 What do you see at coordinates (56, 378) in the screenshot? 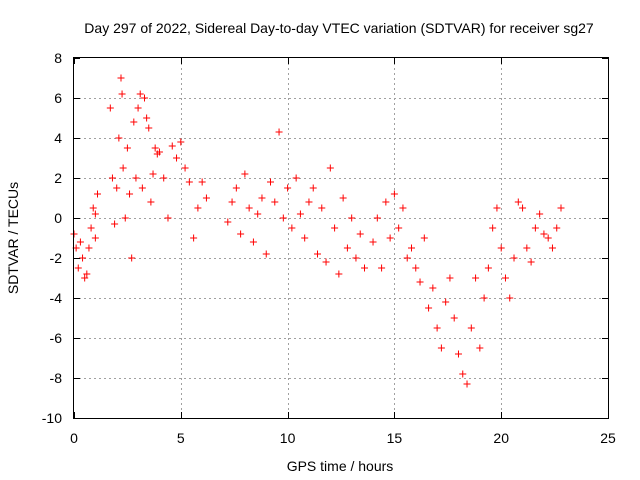
I see `y-tick-label: -8` at bounding box center [56, 378].